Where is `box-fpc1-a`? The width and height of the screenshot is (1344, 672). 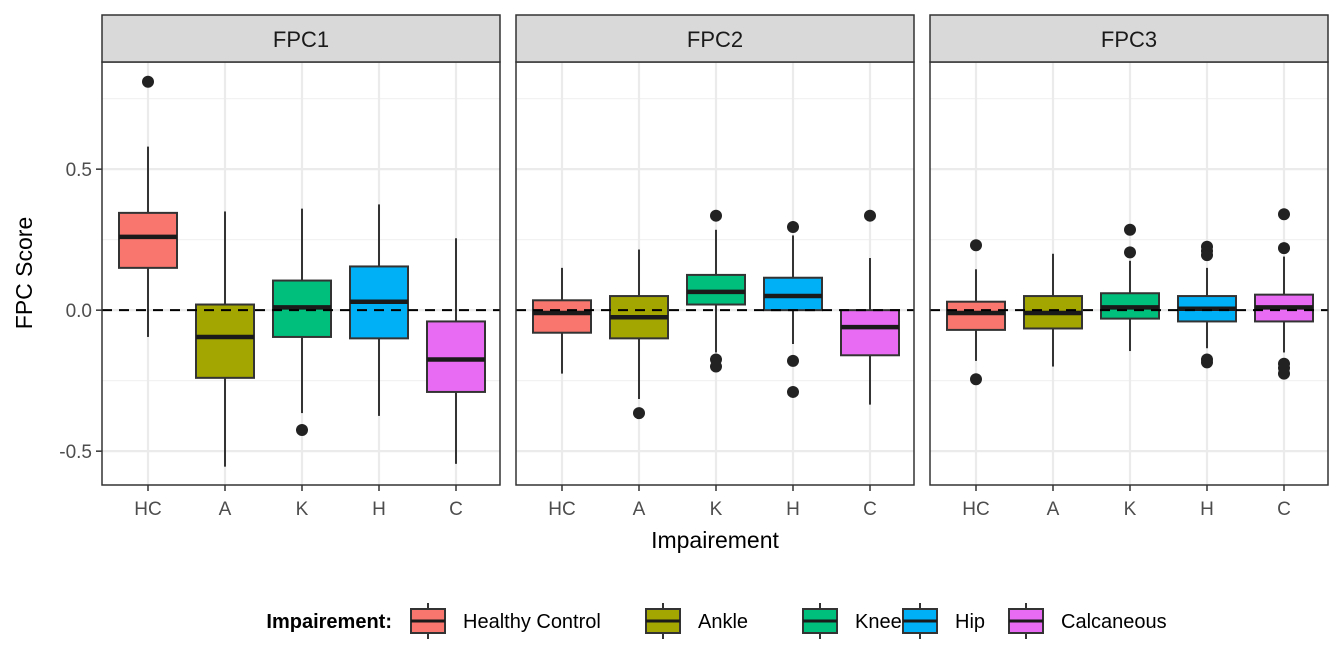
box-fpc1-a is located at coordinates (225, 339).